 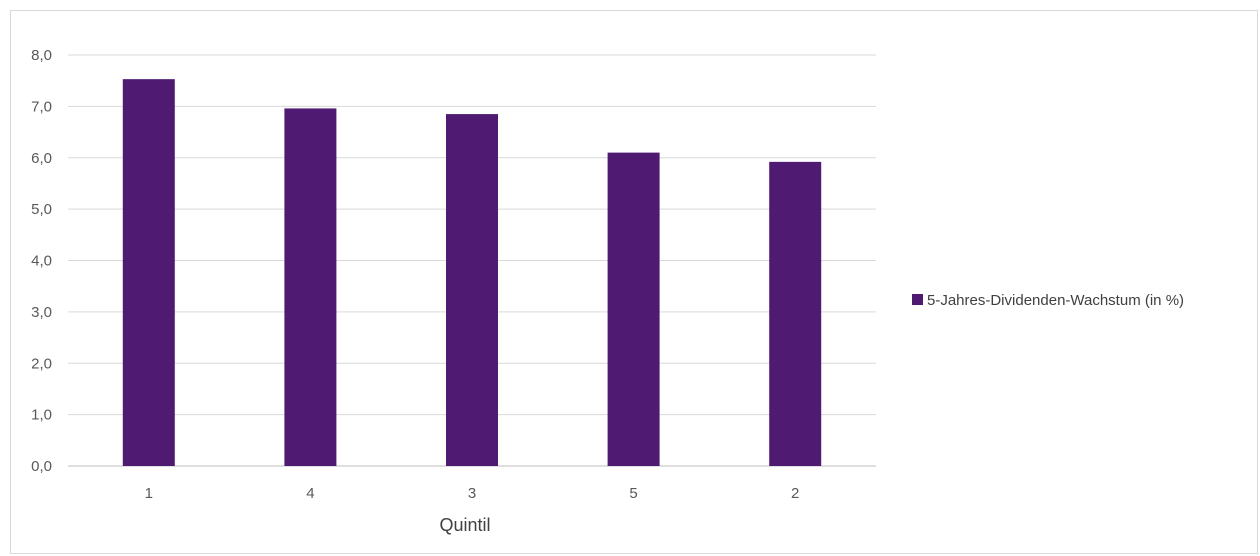 I want to click on legend: 5-Jahres-Dividenden-Wachstum (in %), so click(x=1048, y=300).